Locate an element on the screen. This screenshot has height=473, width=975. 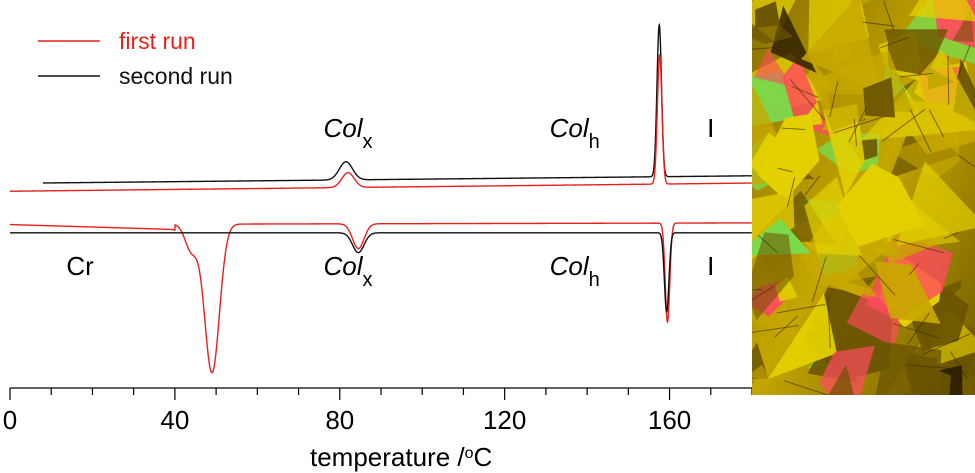
phase-label-cooling-0: Cr is located at coordinates (80, 266).